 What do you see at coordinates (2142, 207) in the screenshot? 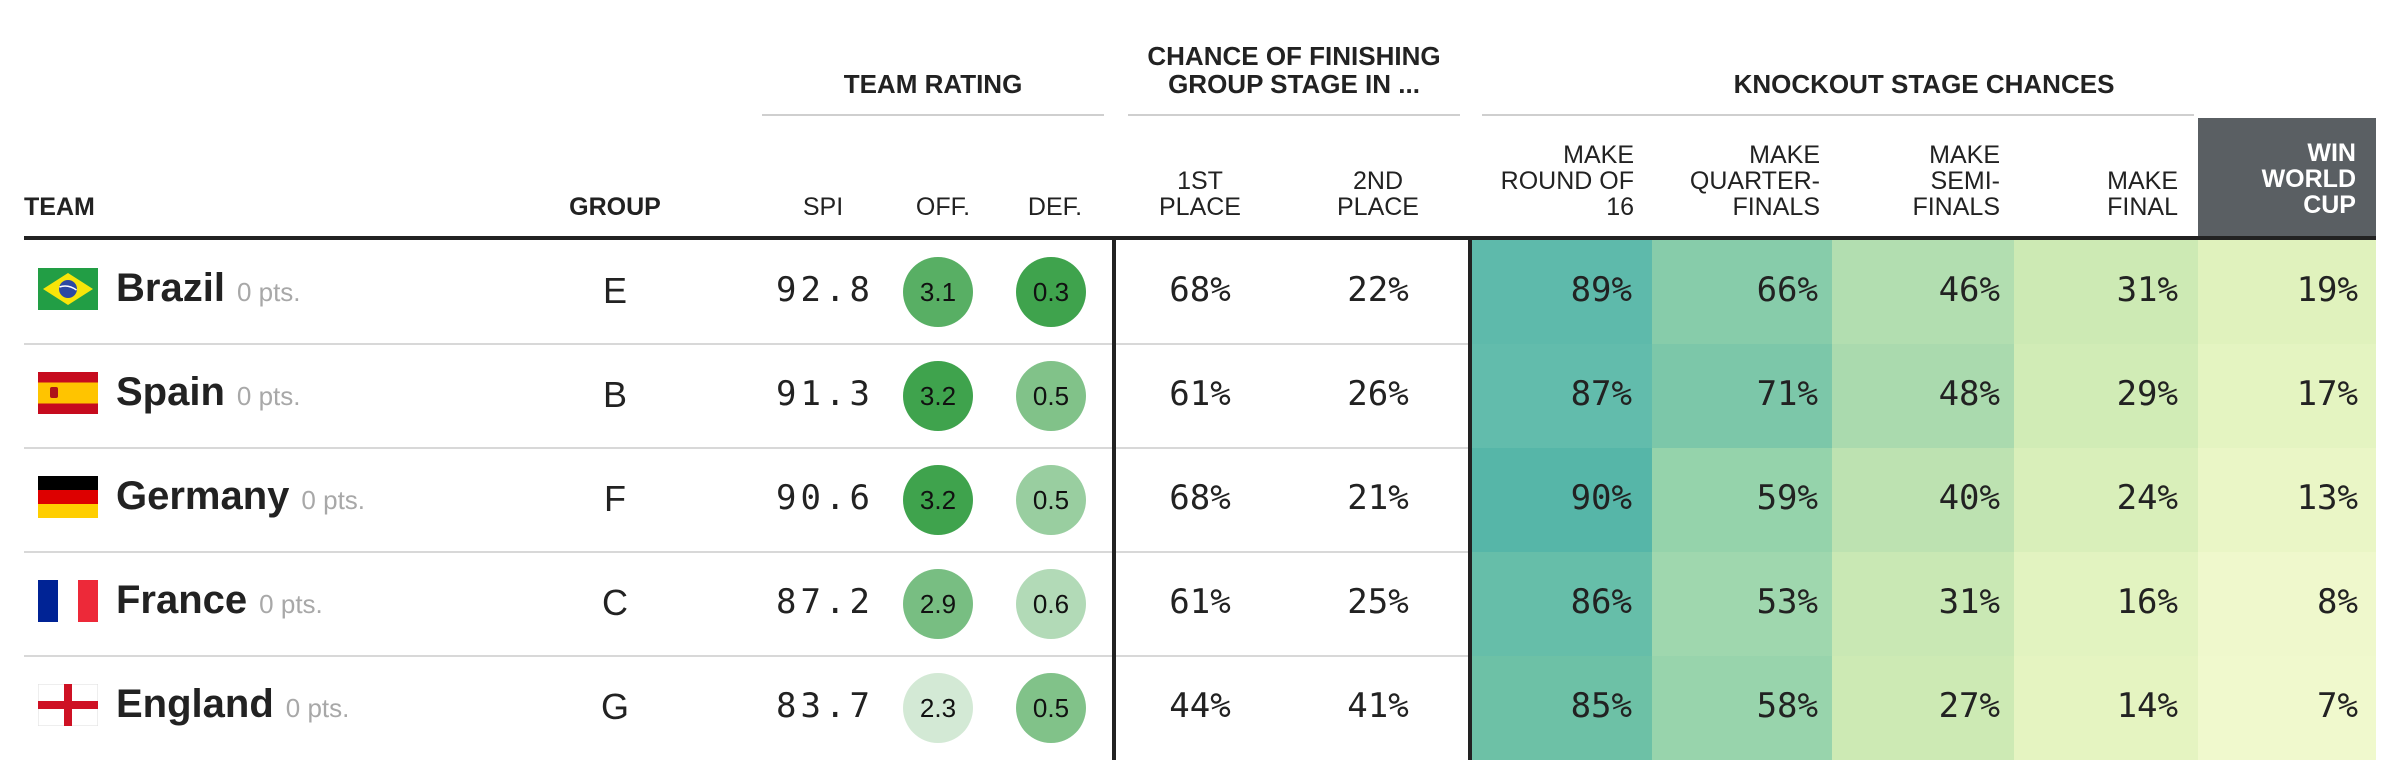
I see `final-header-line-2: FINAL` at bounding box center [2142, 207].